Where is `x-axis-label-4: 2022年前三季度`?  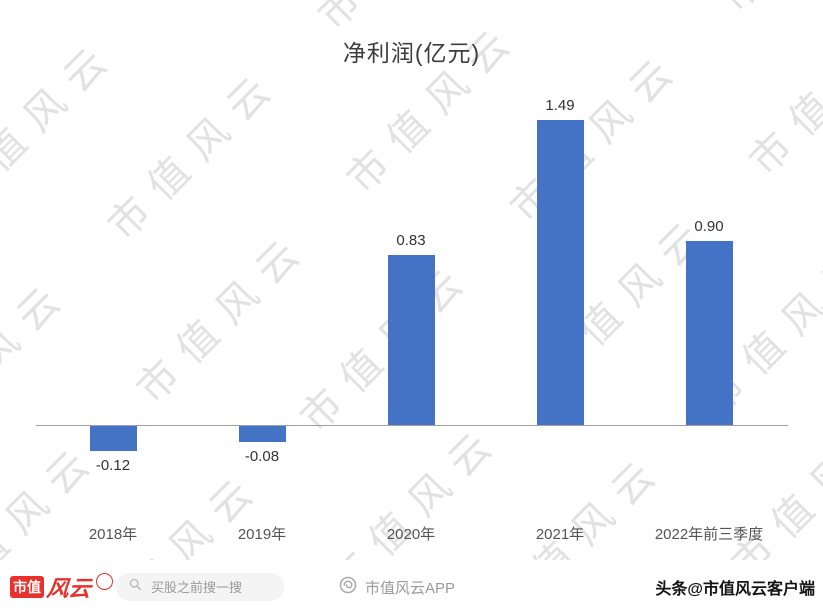 x-axis-label-4: 2022年前三季度 is located at coordinates (709, 534).